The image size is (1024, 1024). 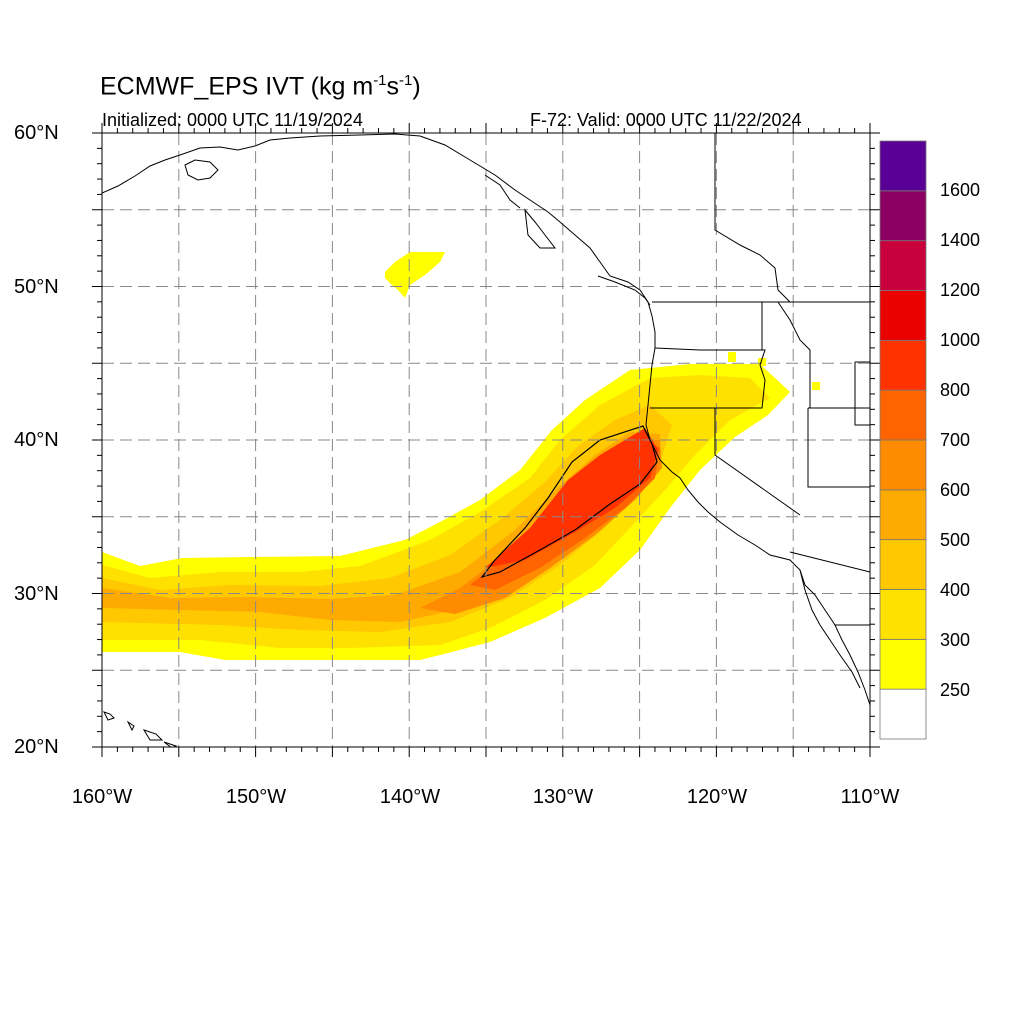 What do you see at coordinates (36, 440) in the screenshot?
I see `lat-label-40: 40°N` at bounding box center [36, 440].